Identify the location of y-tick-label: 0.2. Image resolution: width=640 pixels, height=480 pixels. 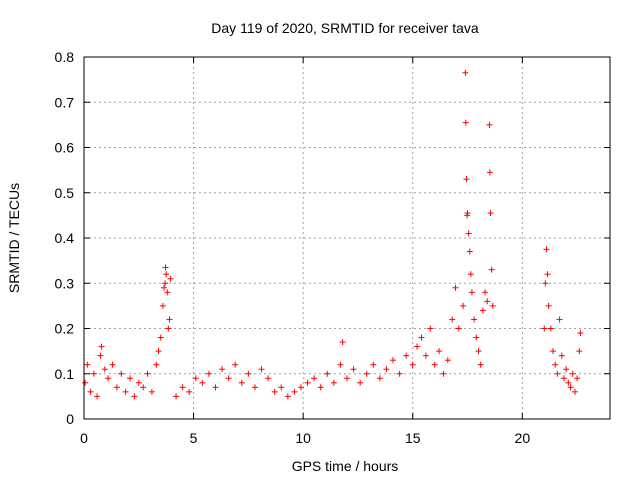
(65, 329).